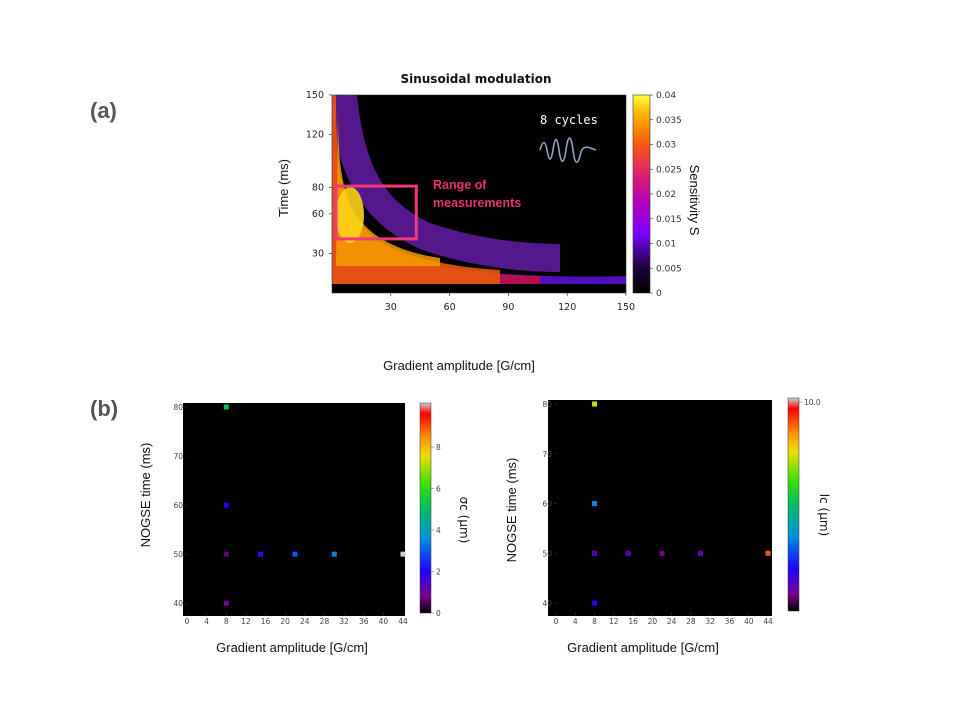  Describe the element at coordinates (508, 307) in the screenshot. I see `heatmap-x-tick-label: 90` at that location.